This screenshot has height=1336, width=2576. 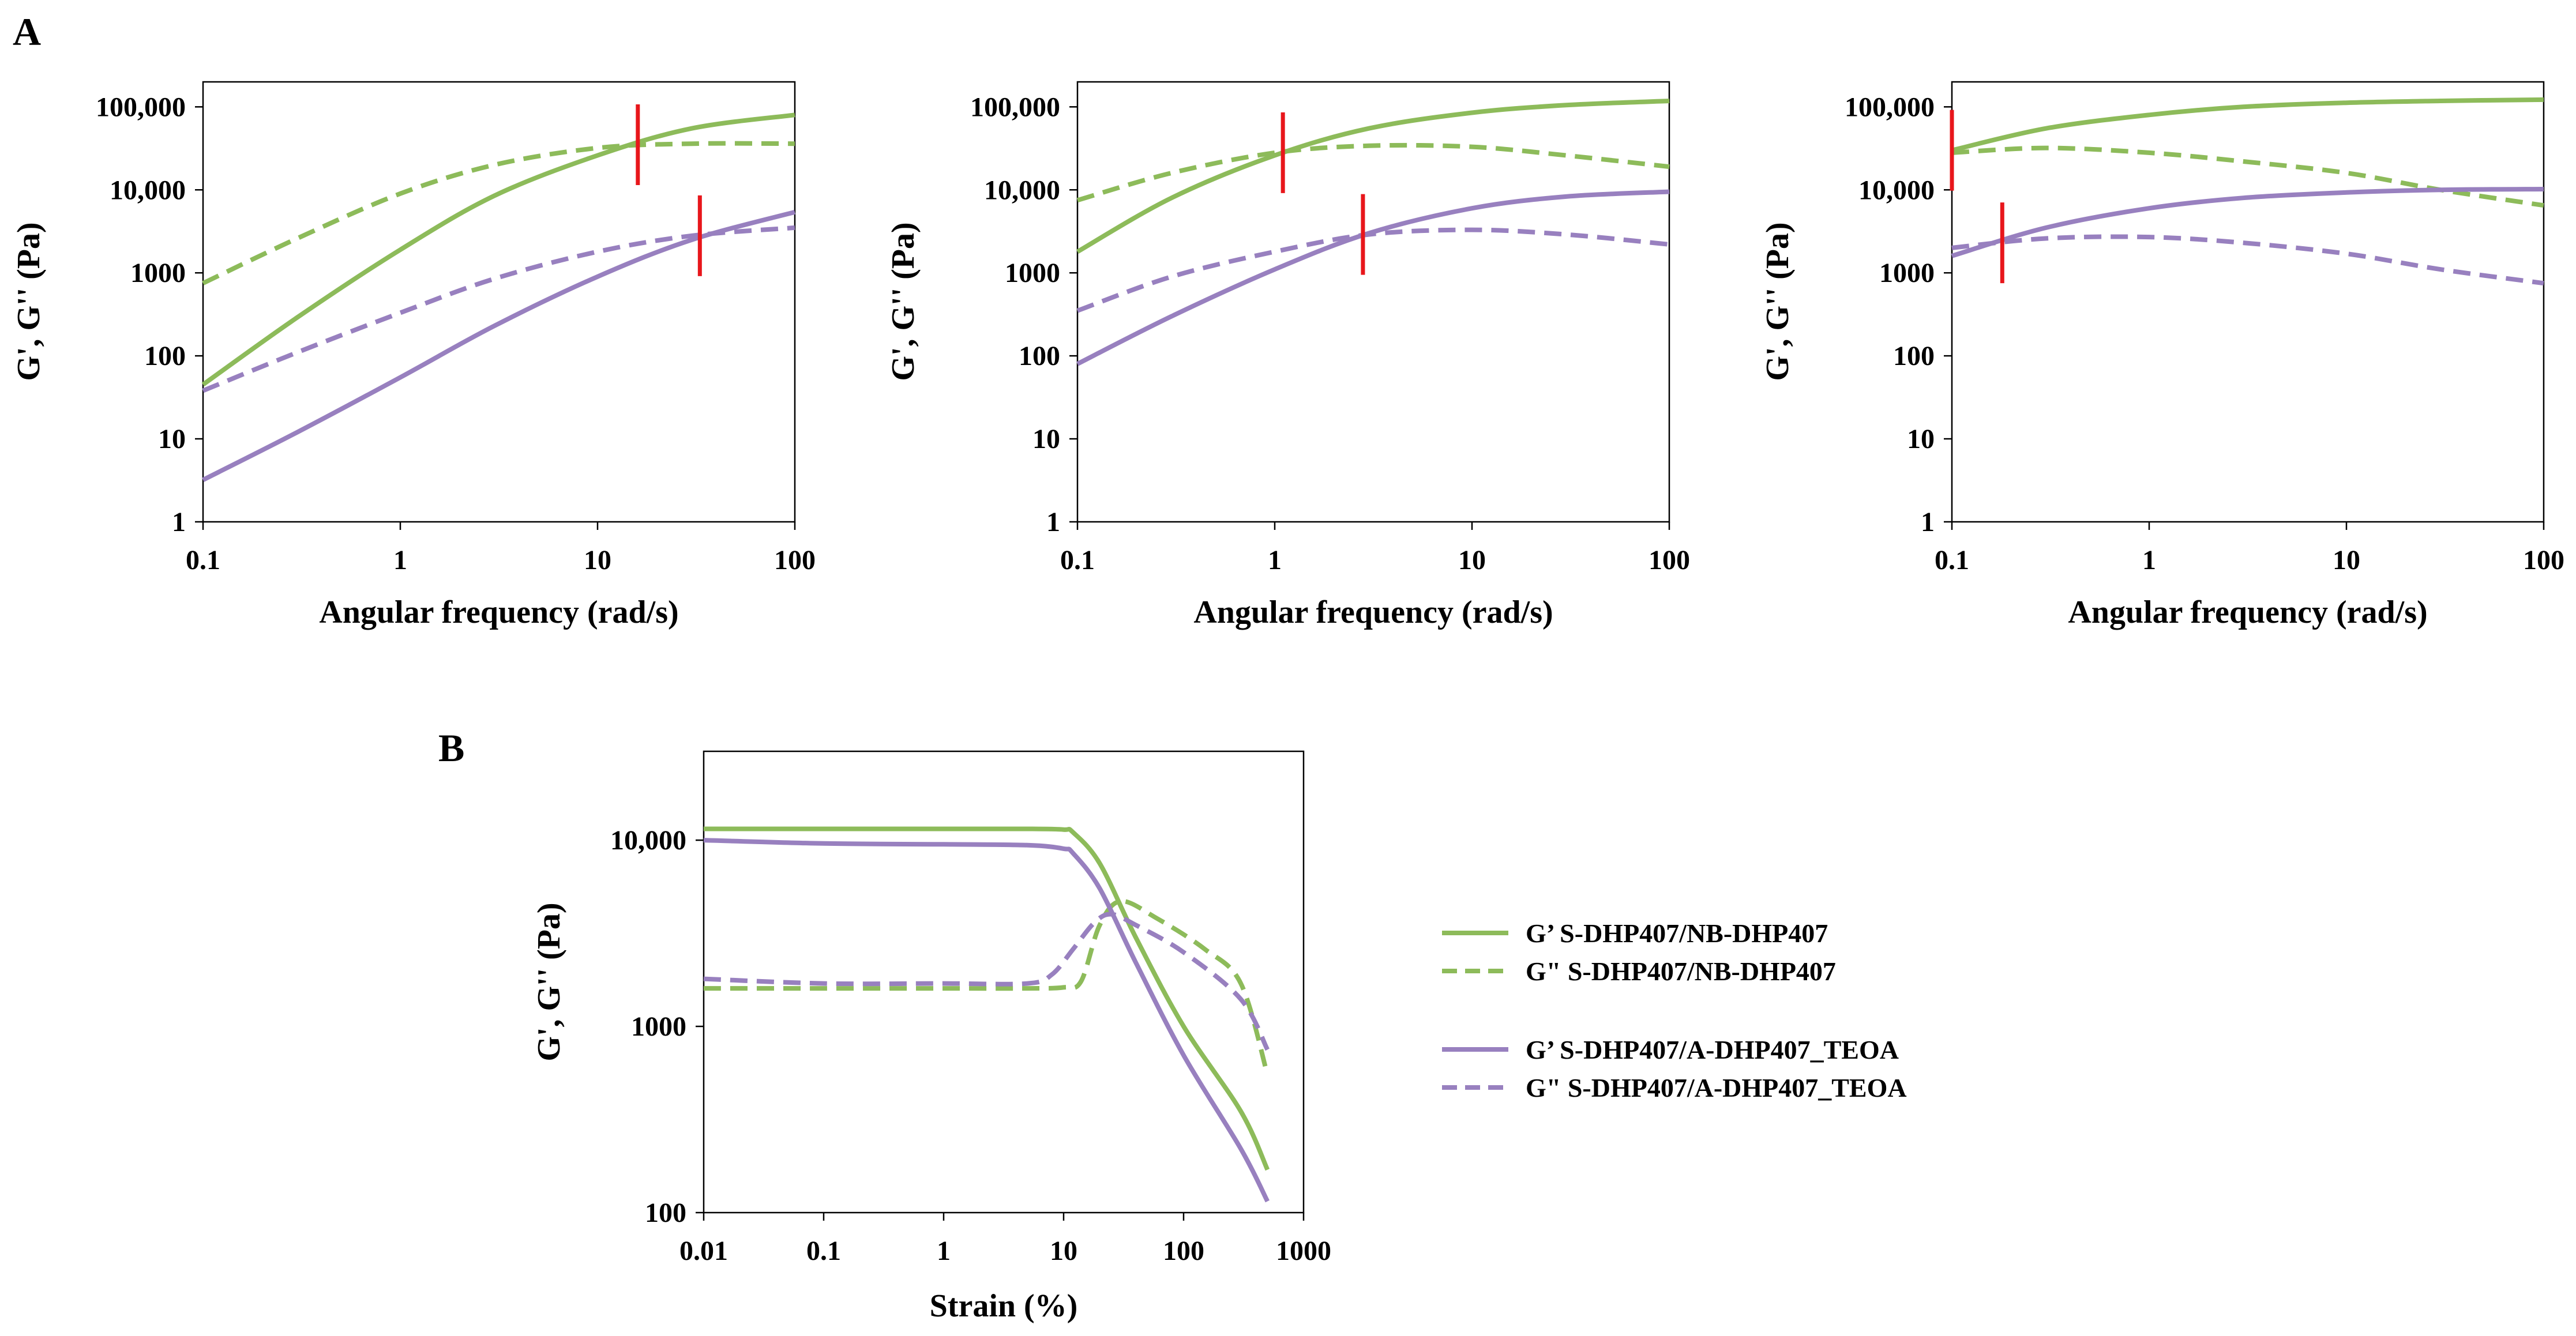 I want to click on legend-label: G" S-DHP407/NB-DHP407, so click(x=1681, y=971).